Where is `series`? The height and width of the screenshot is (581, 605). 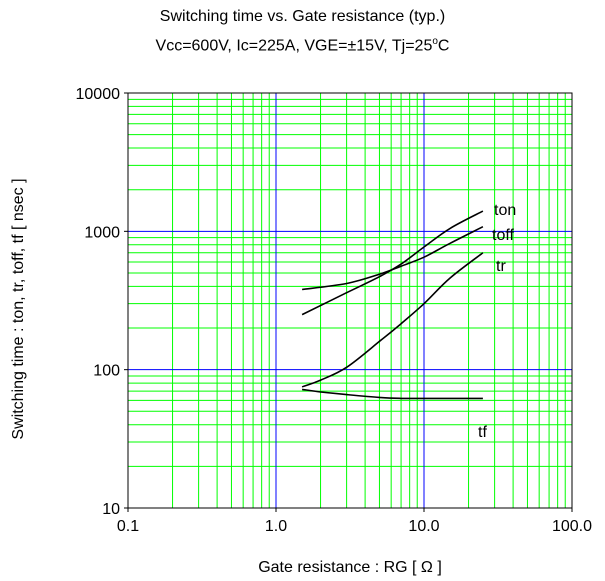 series is located at coordinates (392, 305).